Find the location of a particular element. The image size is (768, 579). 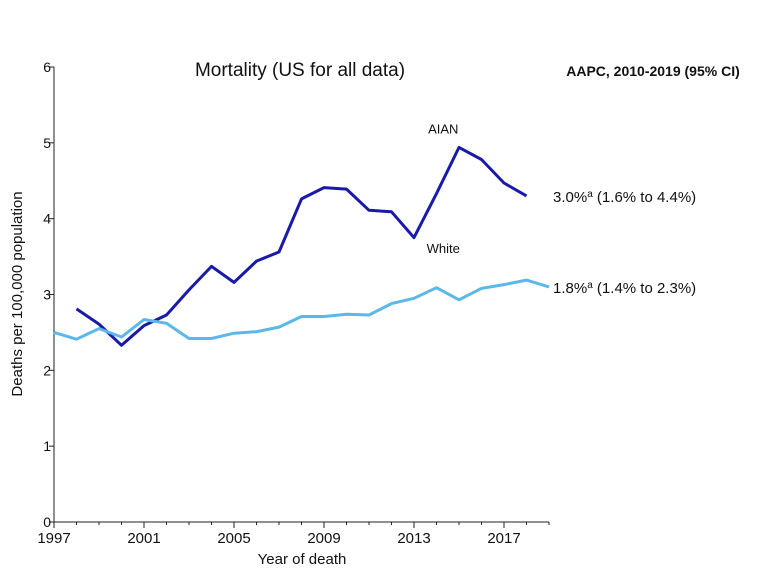

series-label-aian: AIAN is located at coordinates (443, 129).